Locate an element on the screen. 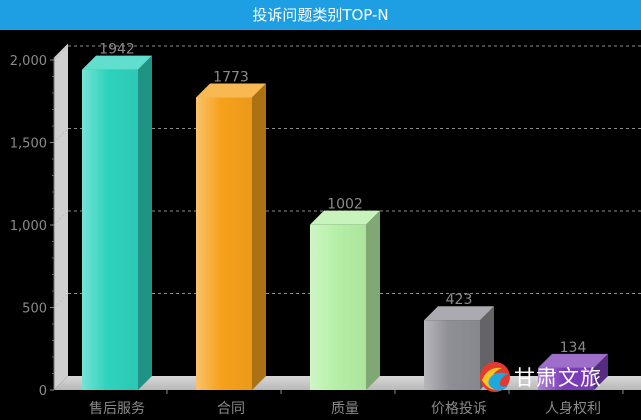 This screenshot has height=420, width=641. watermark-logo: 甘肃文旅 is located at coordinates (553, 377).